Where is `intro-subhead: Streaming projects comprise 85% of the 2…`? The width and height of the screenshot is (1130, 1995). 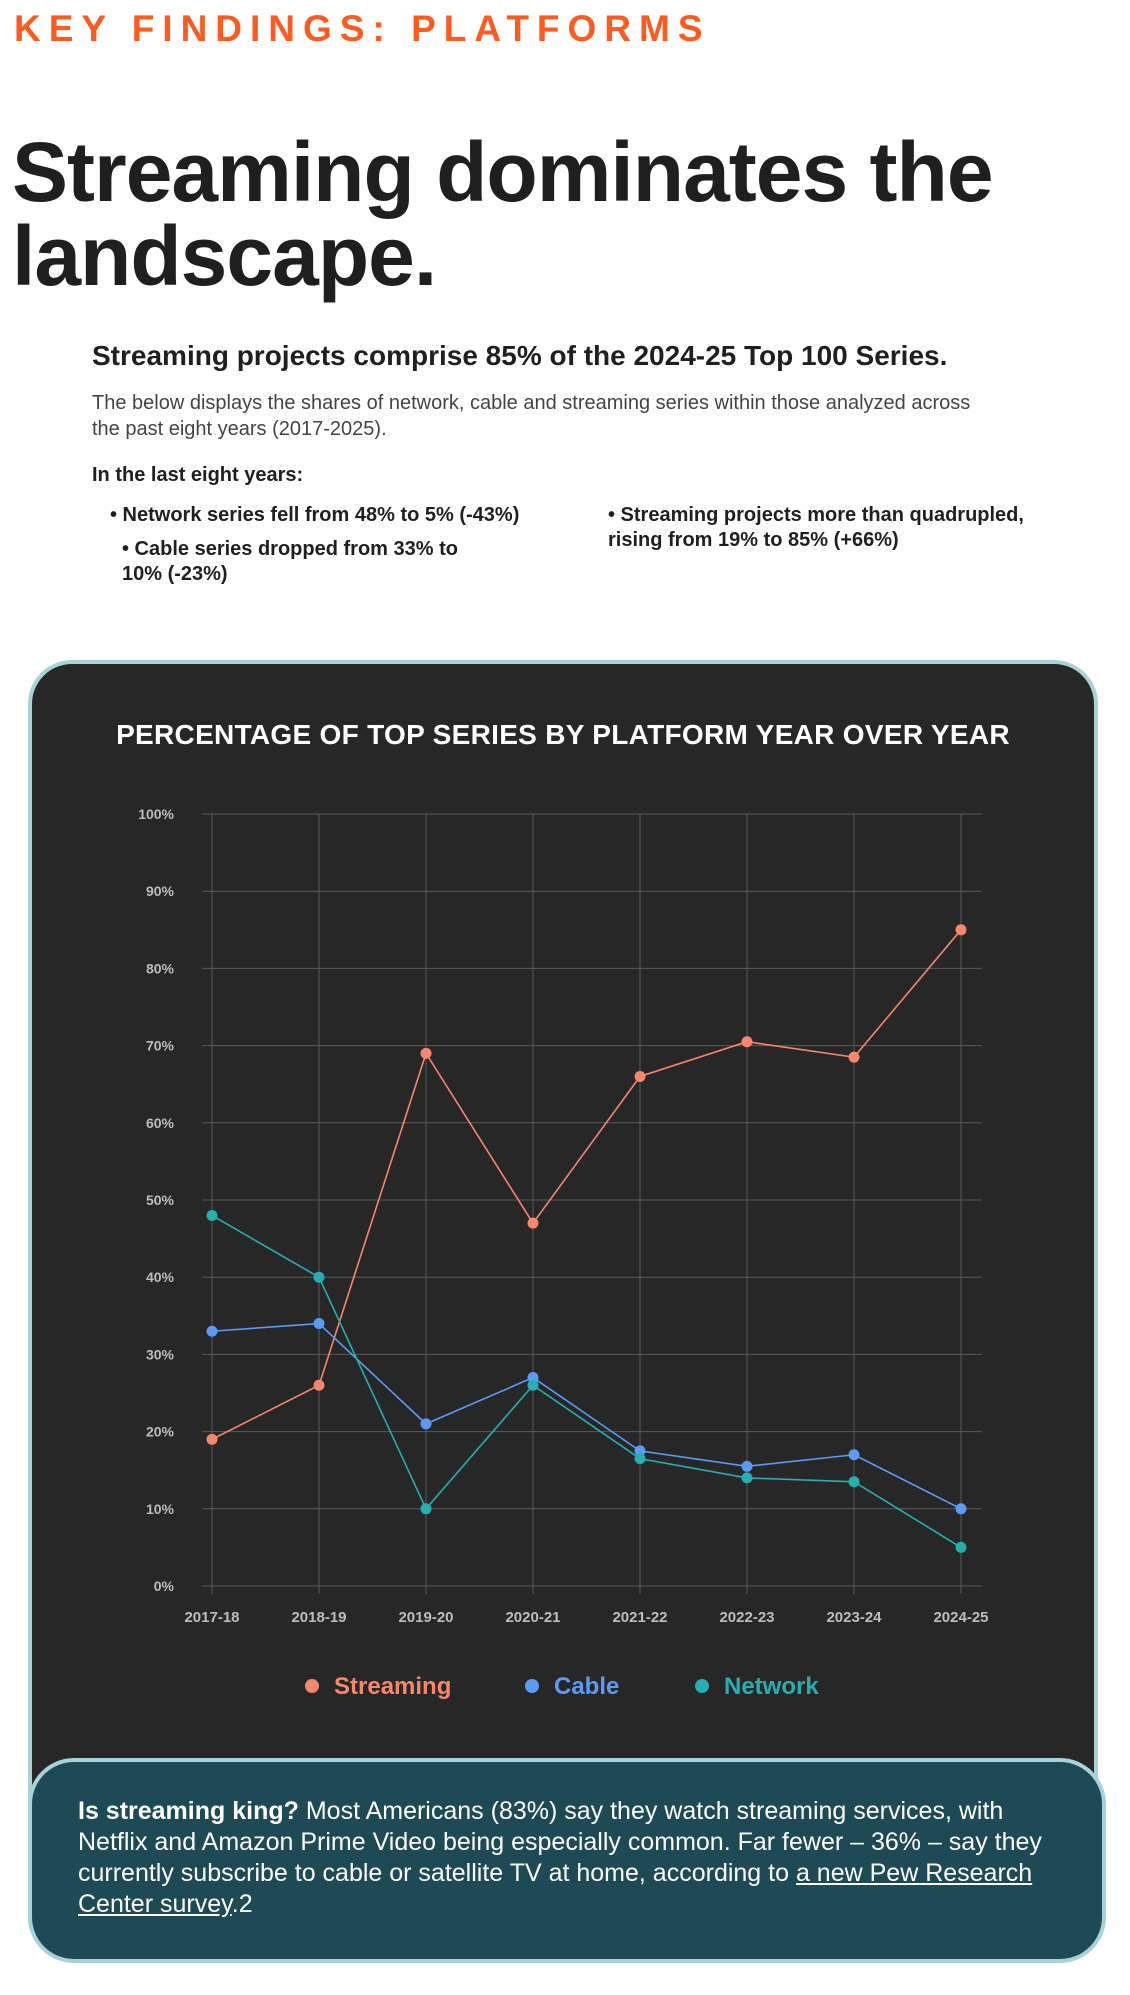 intro-subhead: Streaming projects comprise 85% of the 2… is located at coordinates (520, 355).